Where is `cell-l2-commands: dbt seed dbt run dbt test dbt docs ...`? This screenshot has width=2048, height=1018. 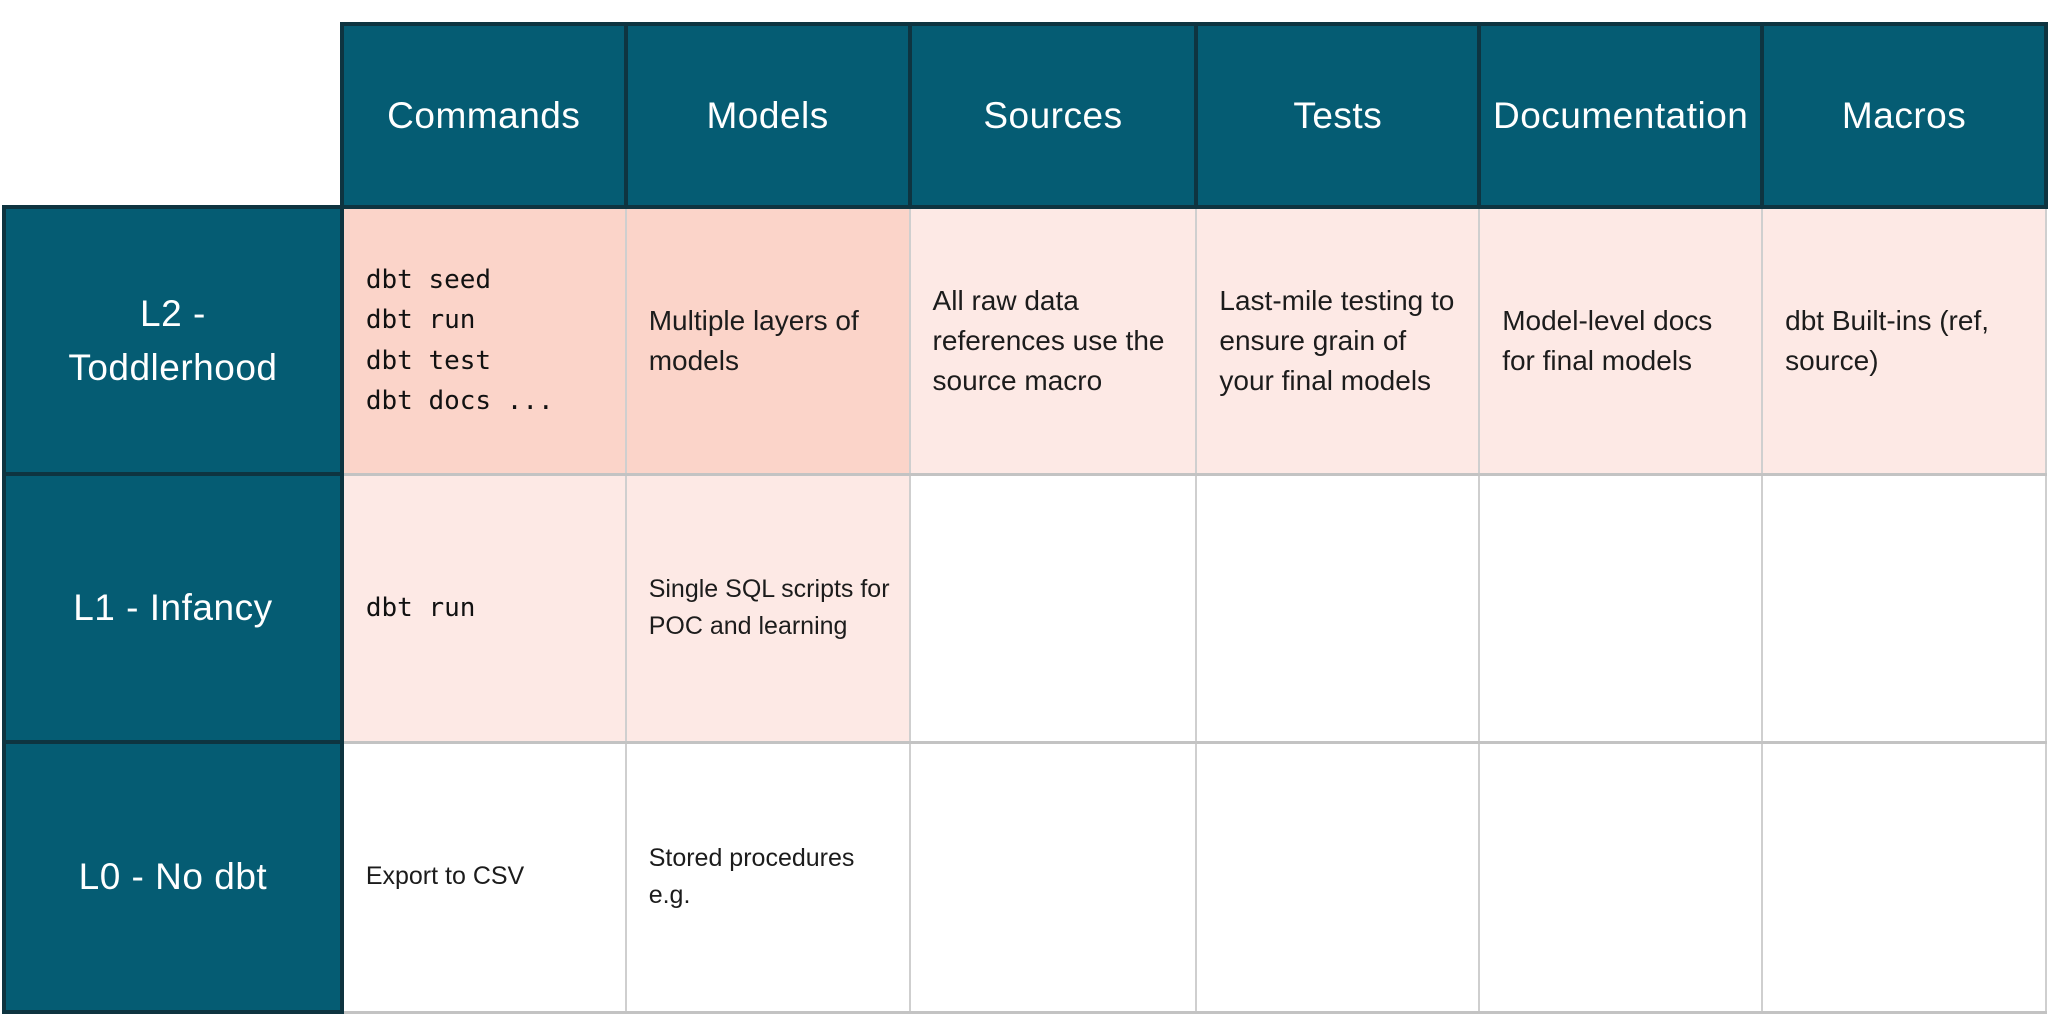
cell-l2-commands: dbt seed dbt run dbt test dbt docs ... is located at coordinates (483, 341).